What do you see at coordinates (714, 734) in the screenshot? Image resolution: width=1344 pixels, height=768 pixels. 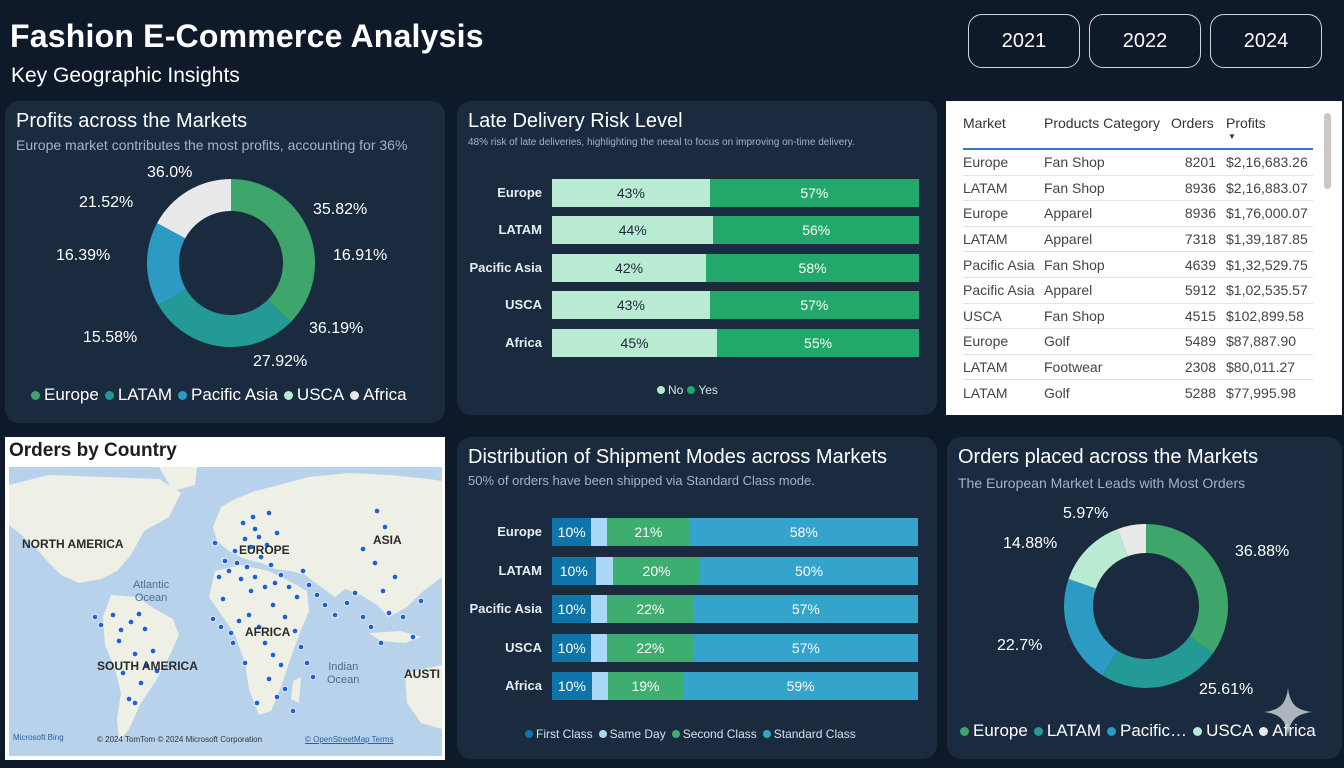 I see `legend-item-second-class: Second Class` at bounding box center [714, 734].